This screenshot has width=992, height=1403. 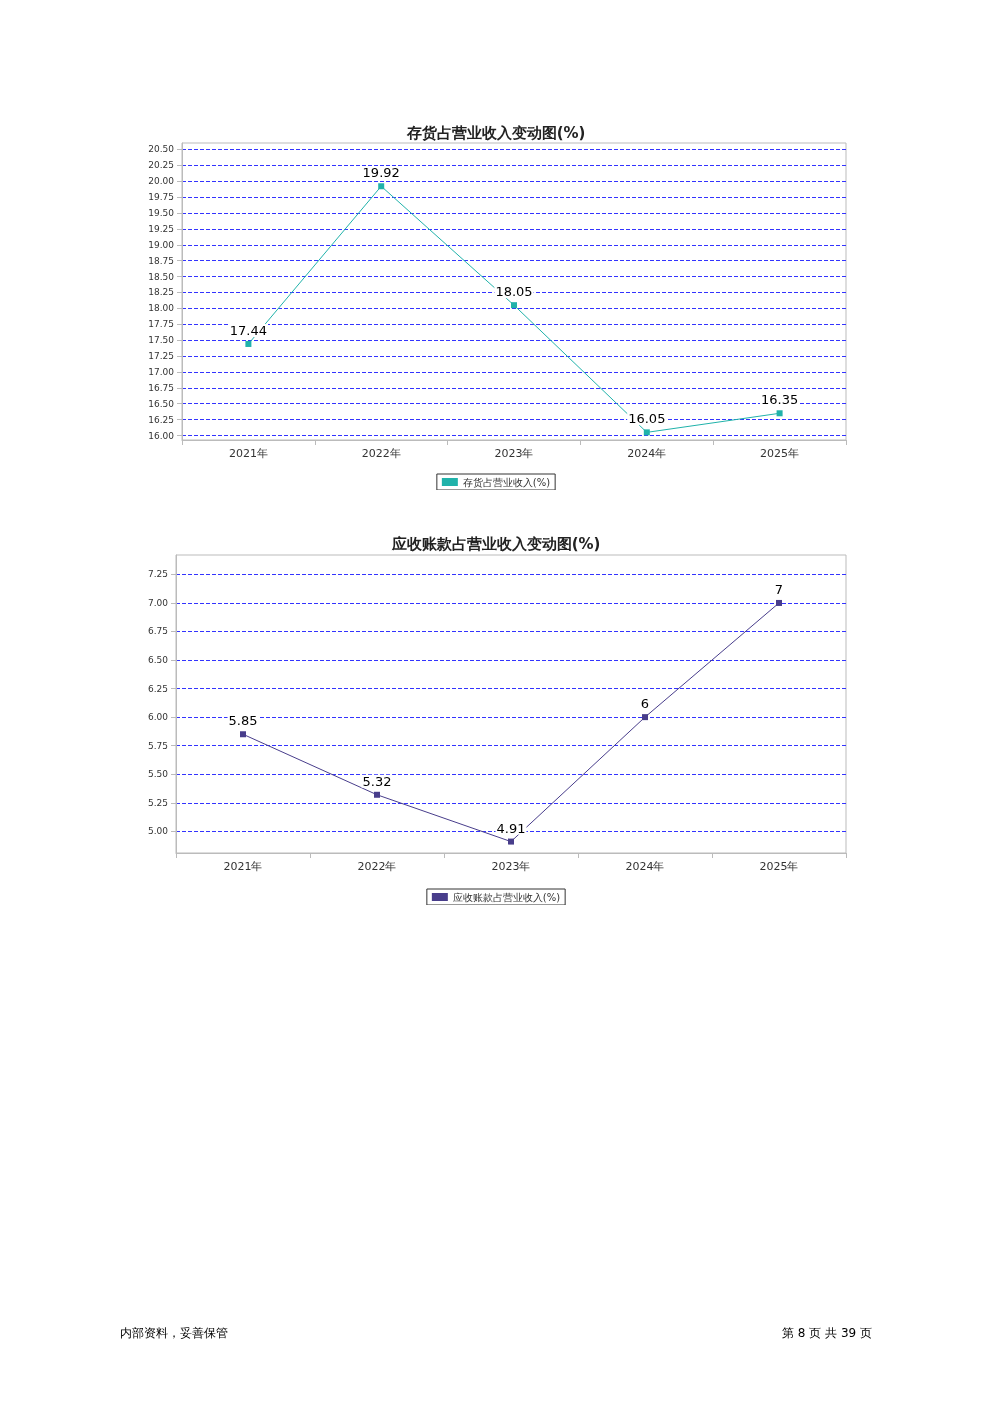 What do you see at coordinates (161, 371) in the screenshot?
I see `y-tick-label: 17.00` at bounding box center [161, 371].